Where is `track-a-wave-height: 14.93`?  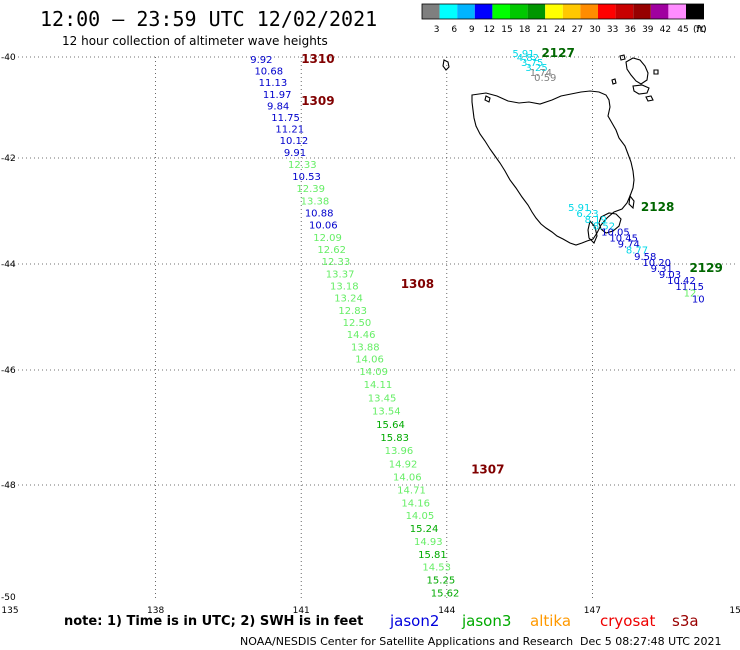 track-a-wave-height: 14.93 is located at coordinates (428, 542).